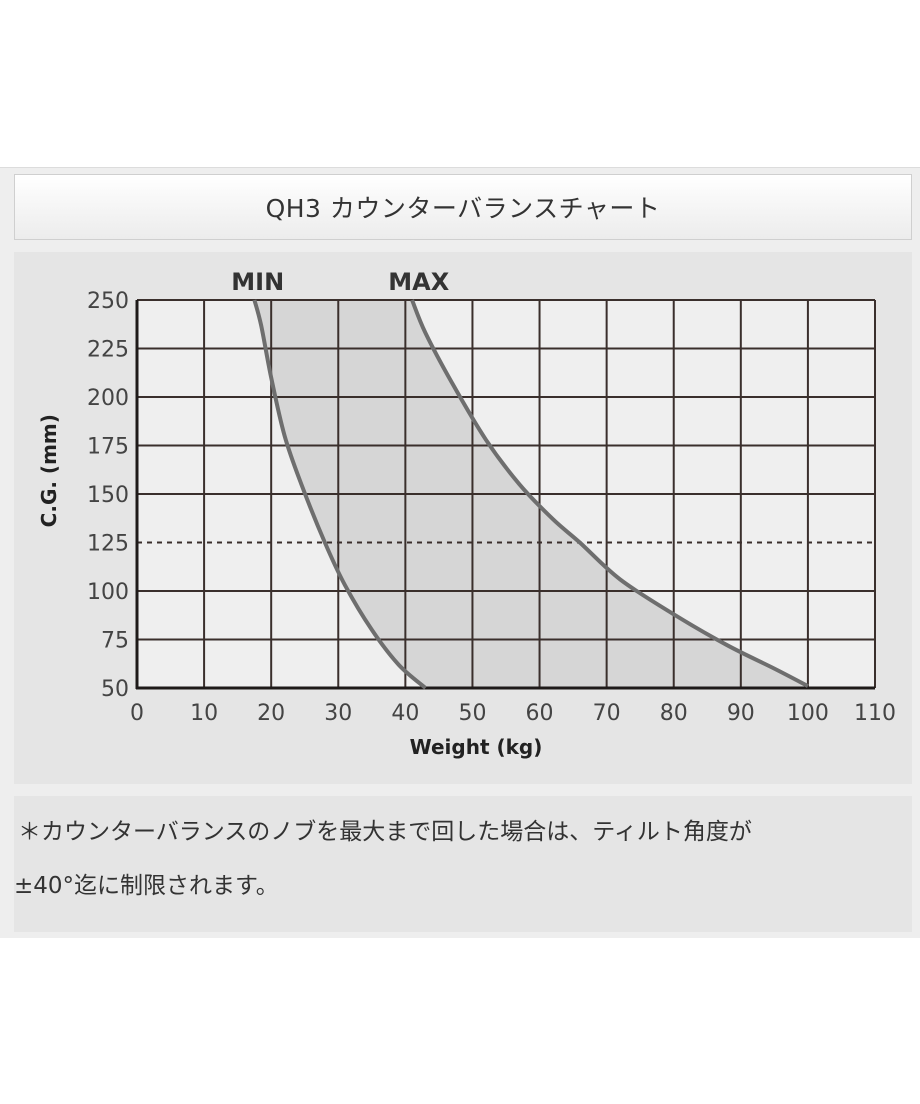 The height and width of the screenshot is (1104, 920). What do you see at coordinates (115, 689) in the screenshot?
I see `y-tick-label-50: 50` at bounding box center [115, 689].